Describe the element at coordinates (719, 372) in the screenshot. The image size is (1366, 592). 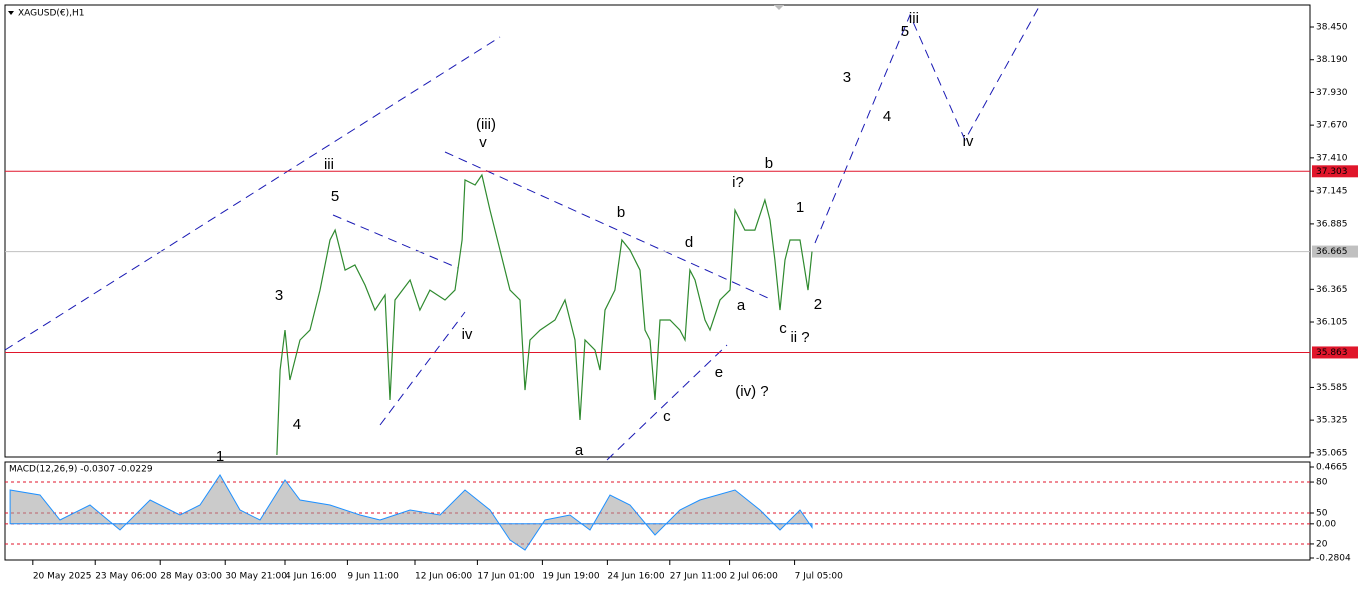
I see `wave-label: e` at that location.